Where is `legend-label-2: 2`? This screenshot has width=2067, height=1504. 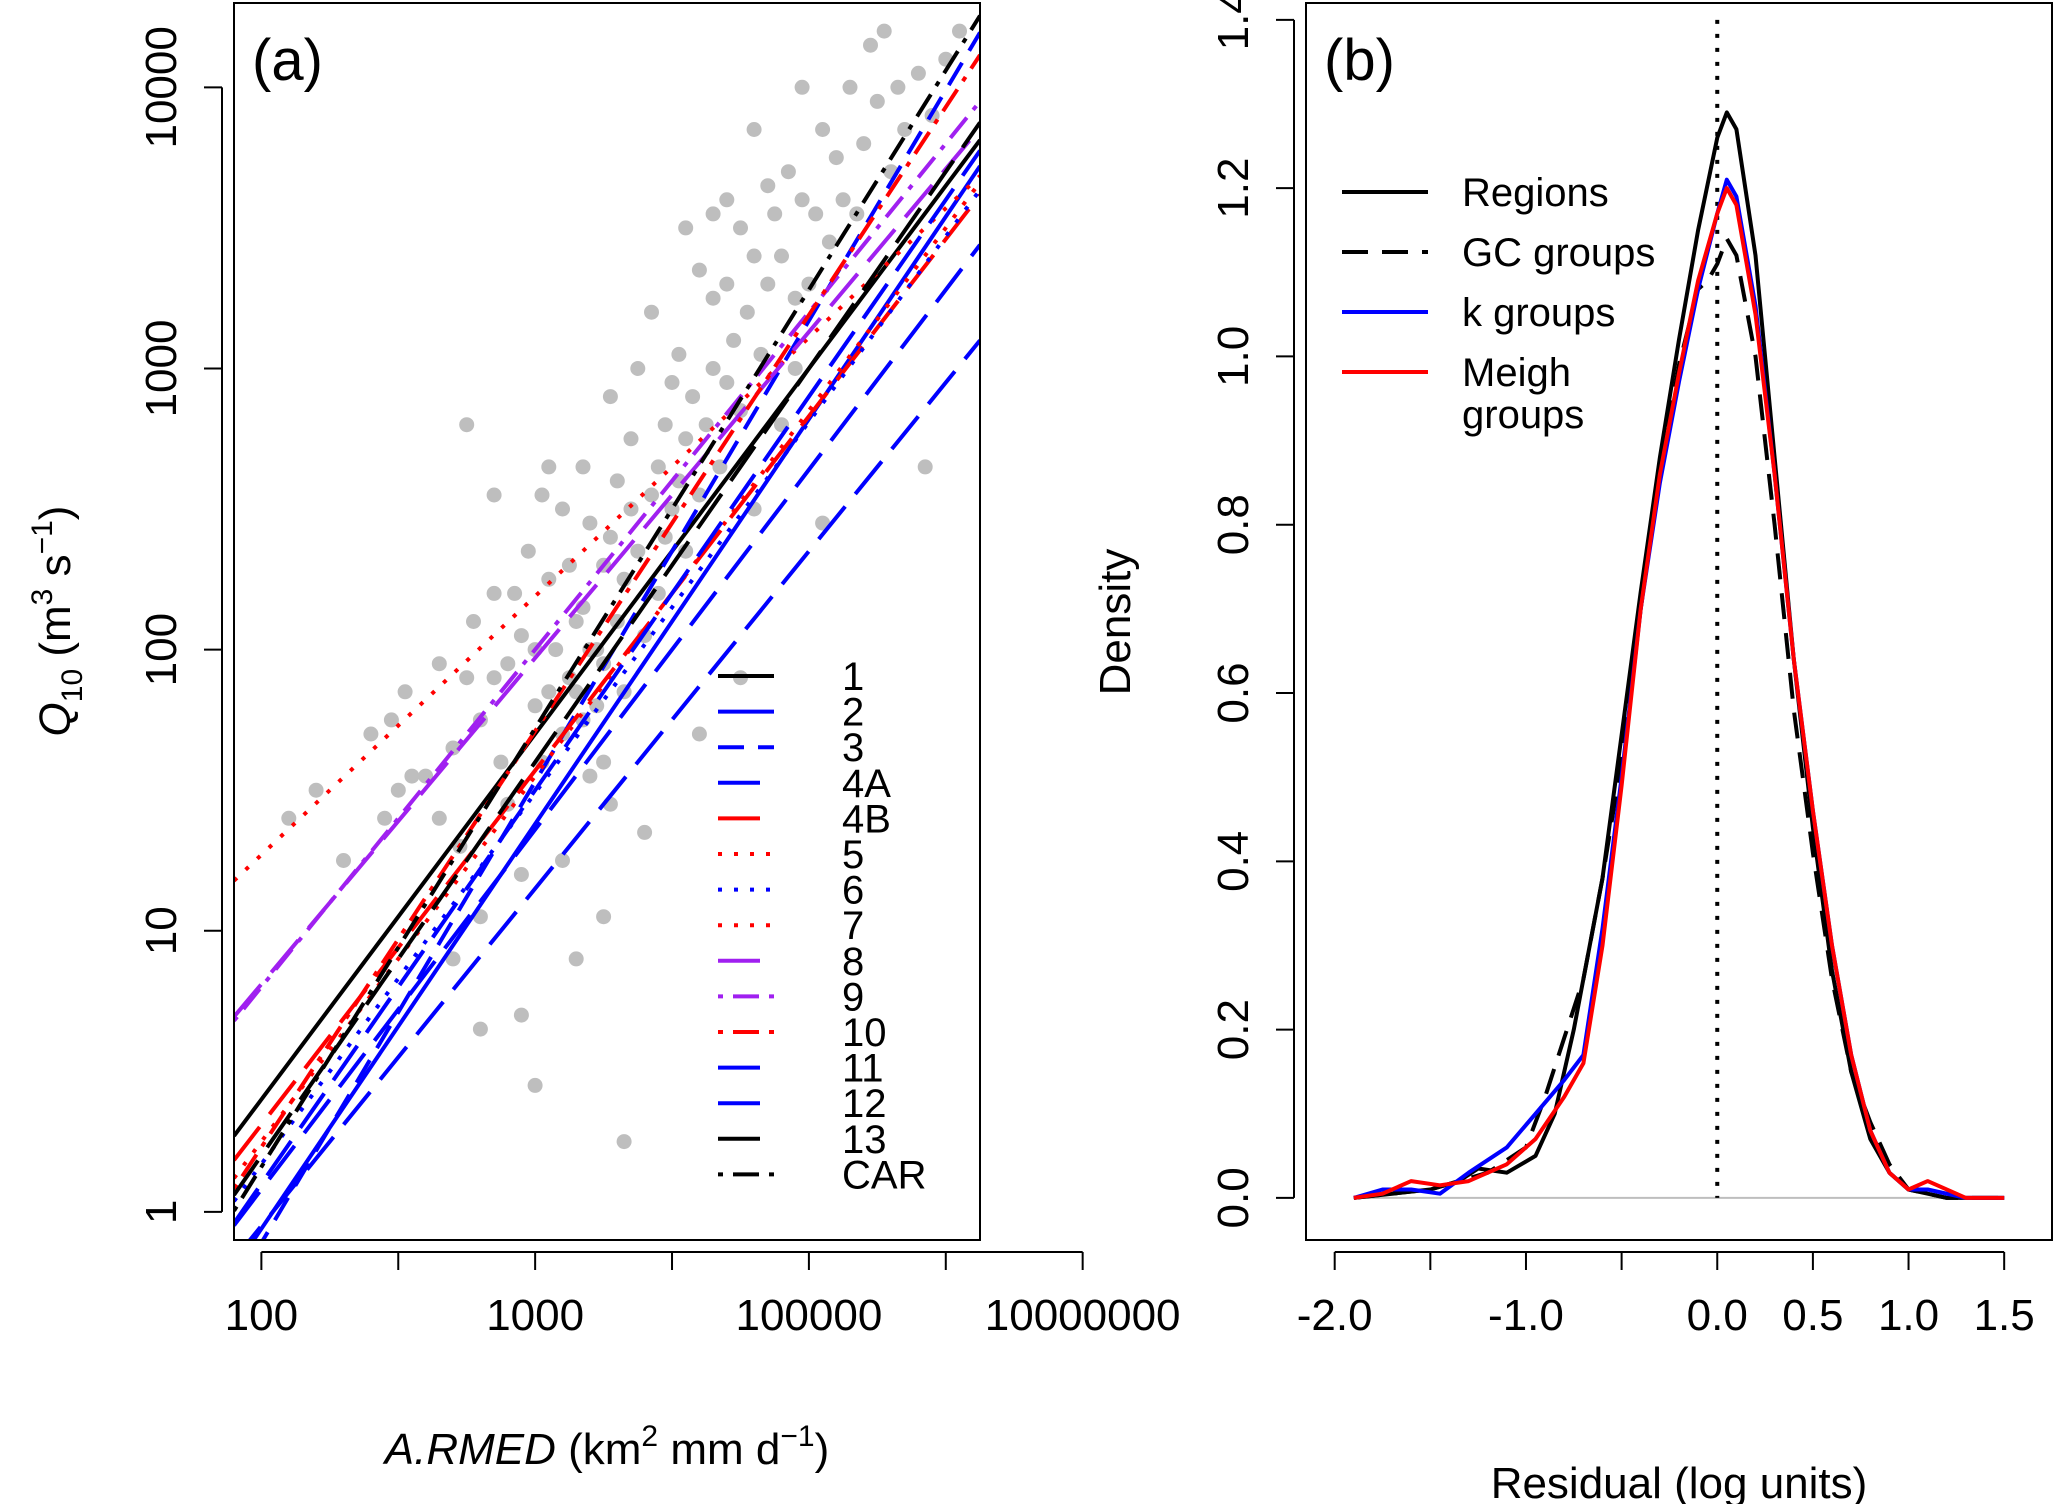
legend-label-2: 2 is located at coordinates (853, 713).